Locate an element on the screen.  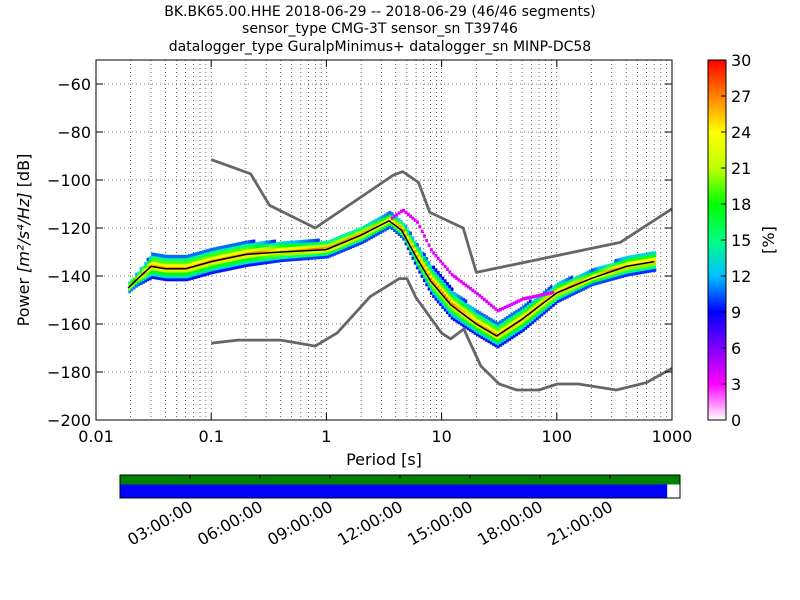
coverage-bar-green is located at coordinates (400, 480).